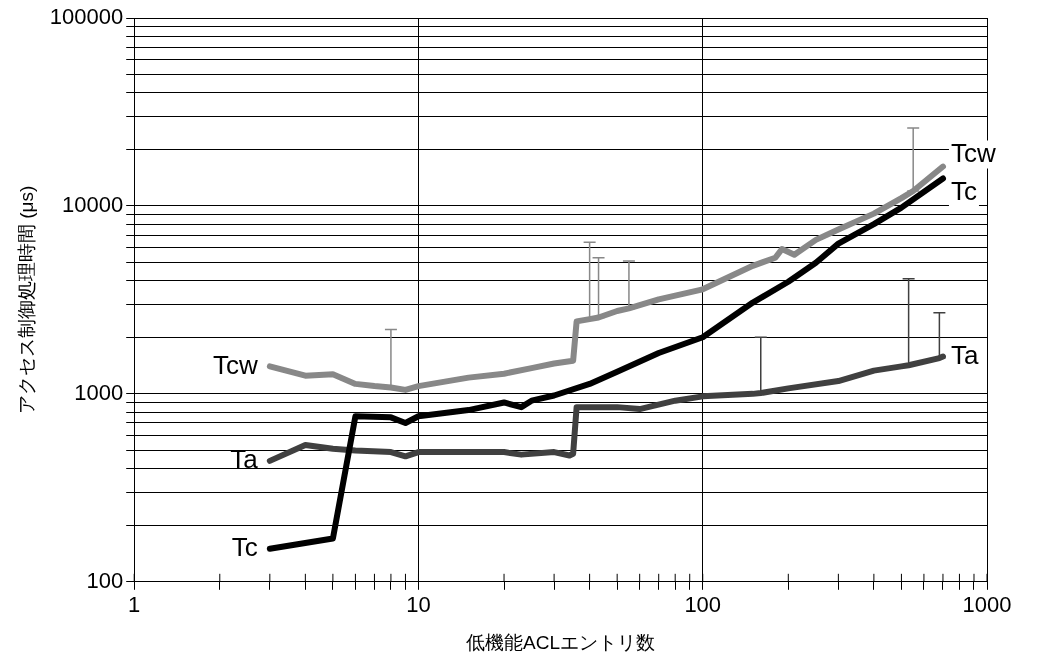 Image resolution: width=1049 pixels, height=667 pixels. I want to click on x-tick-label: 100, so click(703, 605).